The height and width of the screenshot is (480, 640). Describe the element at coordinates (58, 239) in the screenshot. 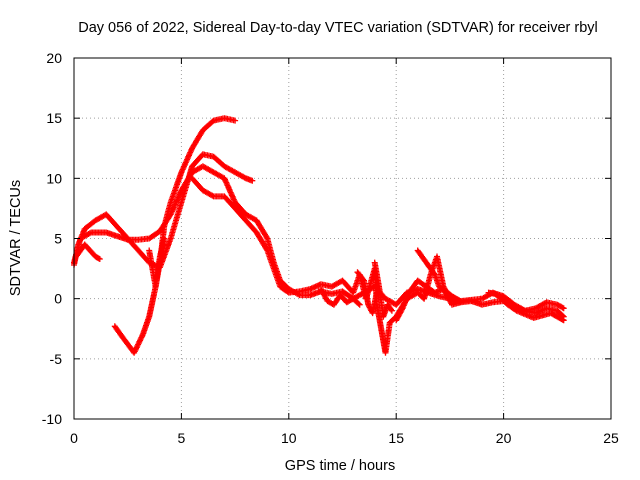

I see `y-tick-label: 5` at that location.